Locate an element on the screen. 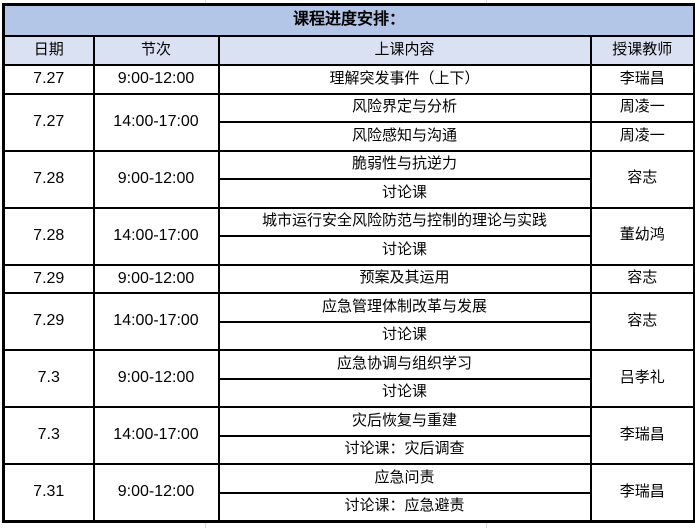  col-header-session: 节次 is located at coordinates (156, 50).